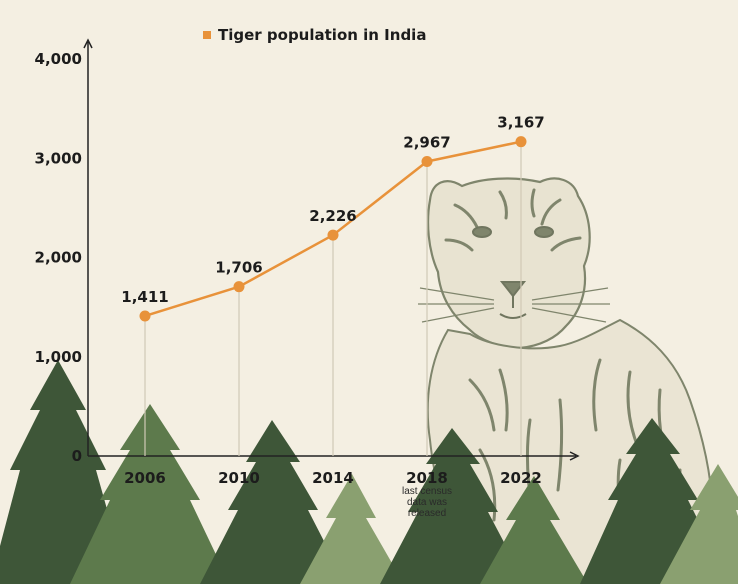  I want to click on y-axis-arrow, so click(88, 43).